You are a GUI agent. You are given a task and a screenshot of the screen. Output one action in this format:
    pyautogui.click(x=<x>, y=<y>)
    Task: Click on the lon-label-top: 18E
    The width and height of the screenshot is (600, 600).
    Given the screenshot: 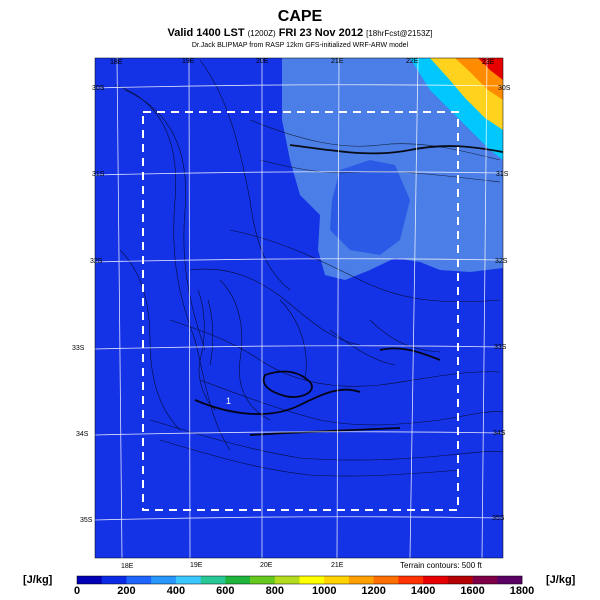 What is the action you would take?
    pyautogui.click(x=116, y=62)
    